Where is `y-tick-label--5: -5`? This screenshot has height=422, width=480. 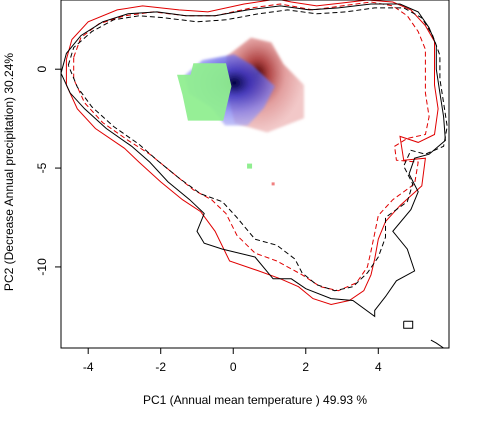 y-tick-label--5: -5 is located at coordinates (42, 167).